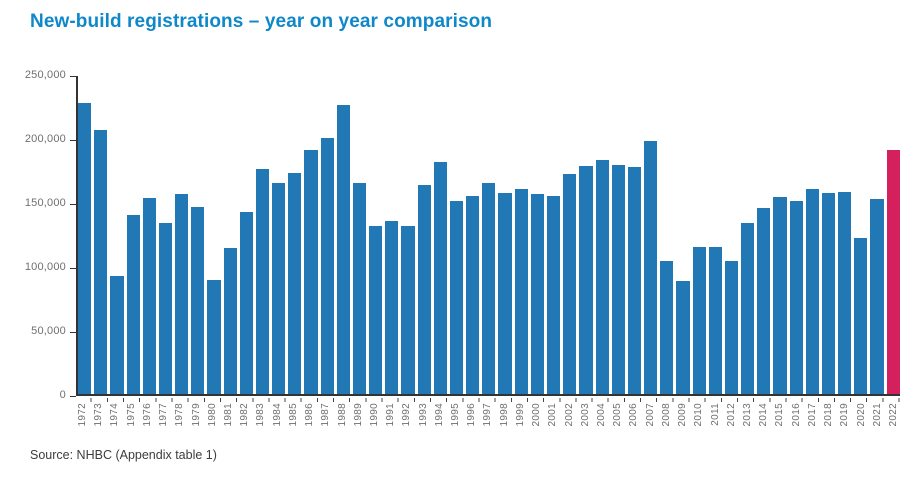  What do you see at coordinates (666, 415) in the screenshot?
I see `x-tick-label: 2008` at bounding box center [666, 415].